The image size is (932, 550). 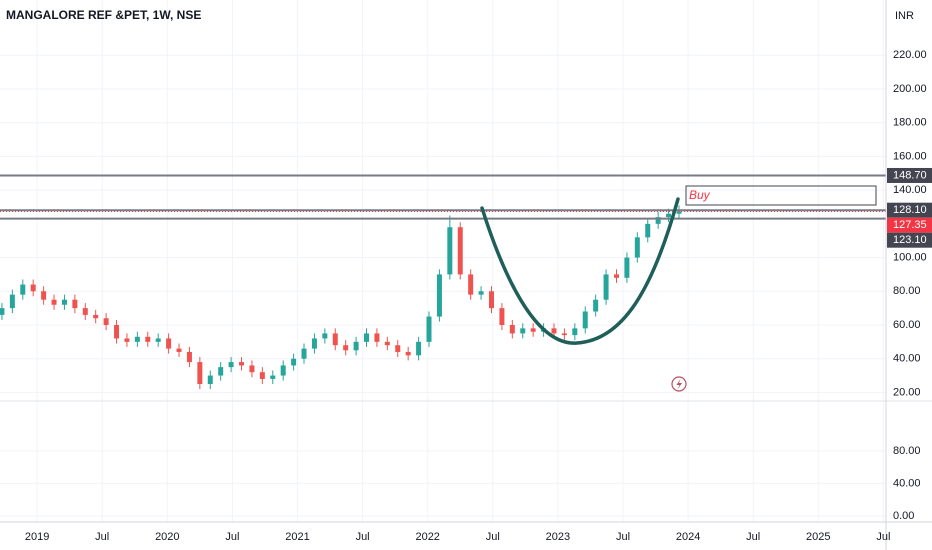 I want to click on y-tick-label: 80.00, so click(x=907, y=291).